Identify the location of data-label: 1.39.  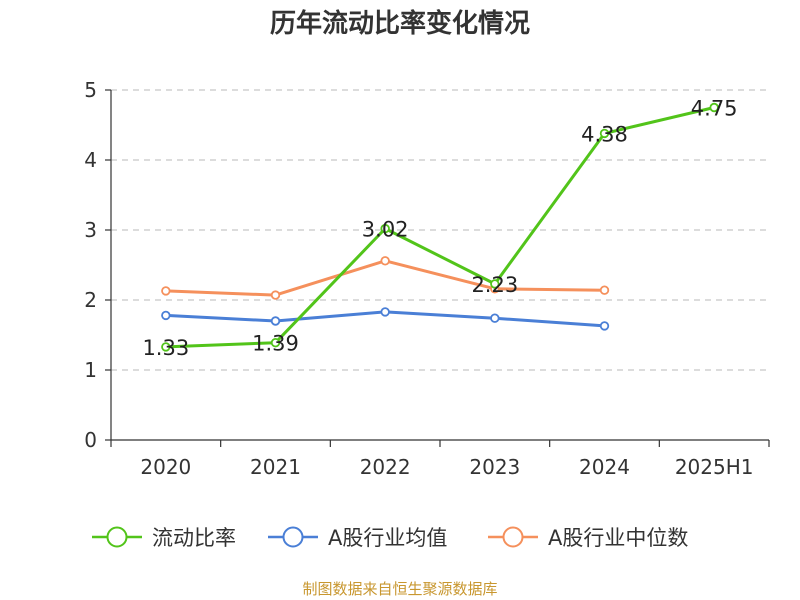
(275, 344).